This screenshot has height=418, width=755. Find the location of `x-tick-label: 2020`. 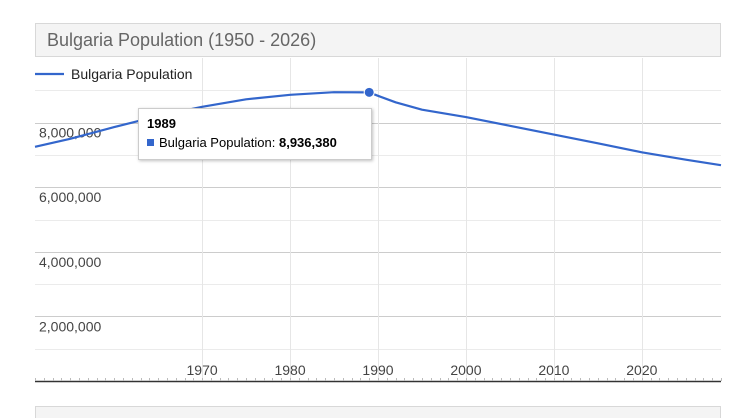

x-tick-label: 2020 is located at coordinates (641, 370).